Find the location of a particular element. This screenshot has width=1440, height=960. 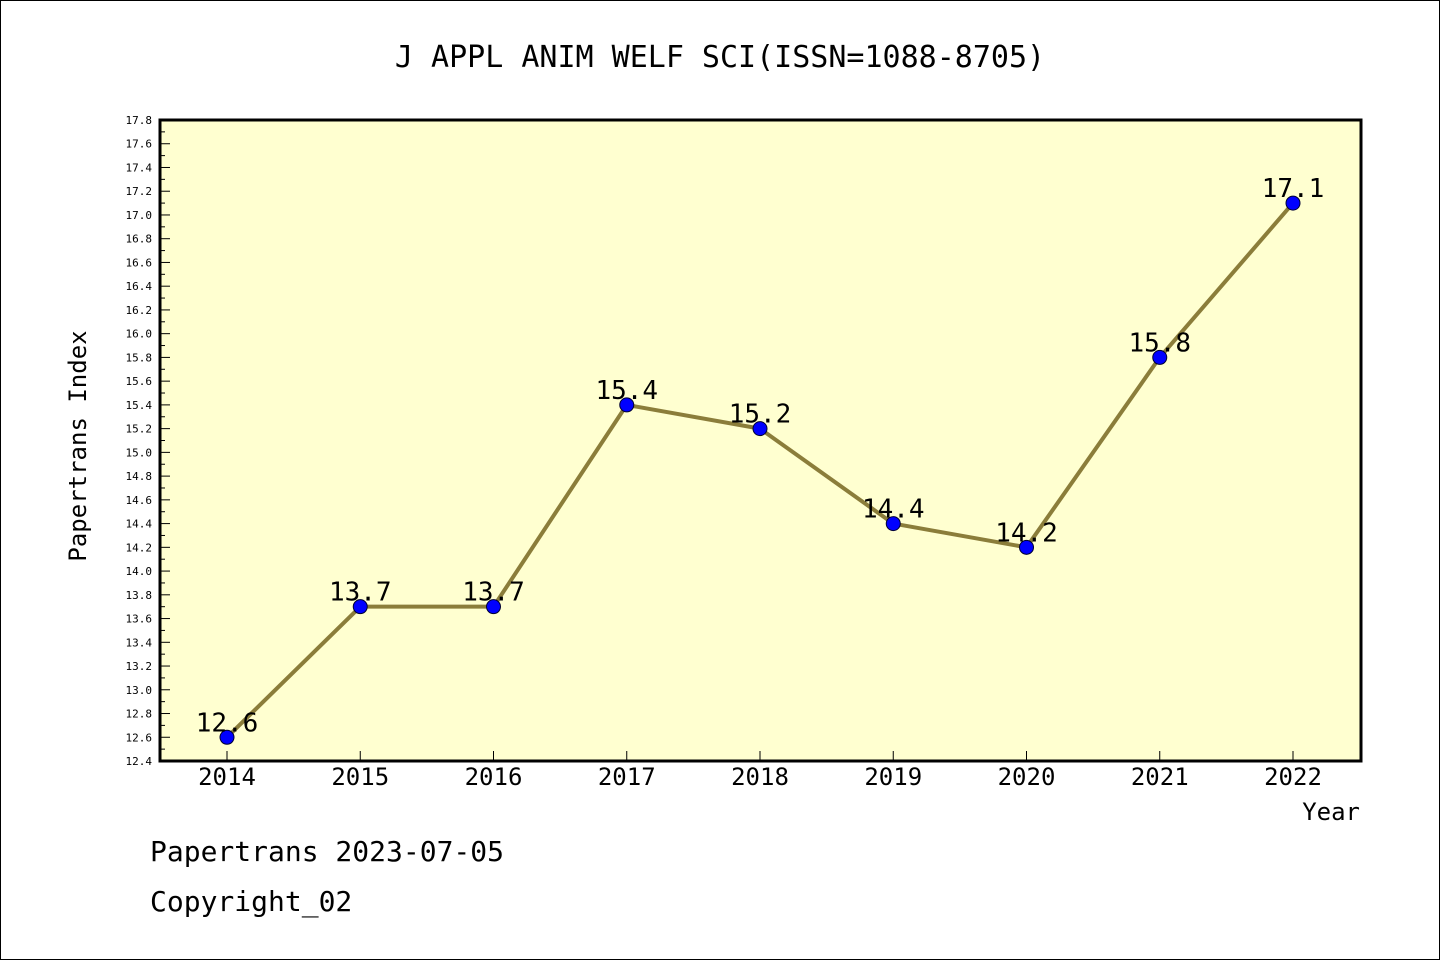

y-tick-label: 14.0 is located at coordinates (139, 571).